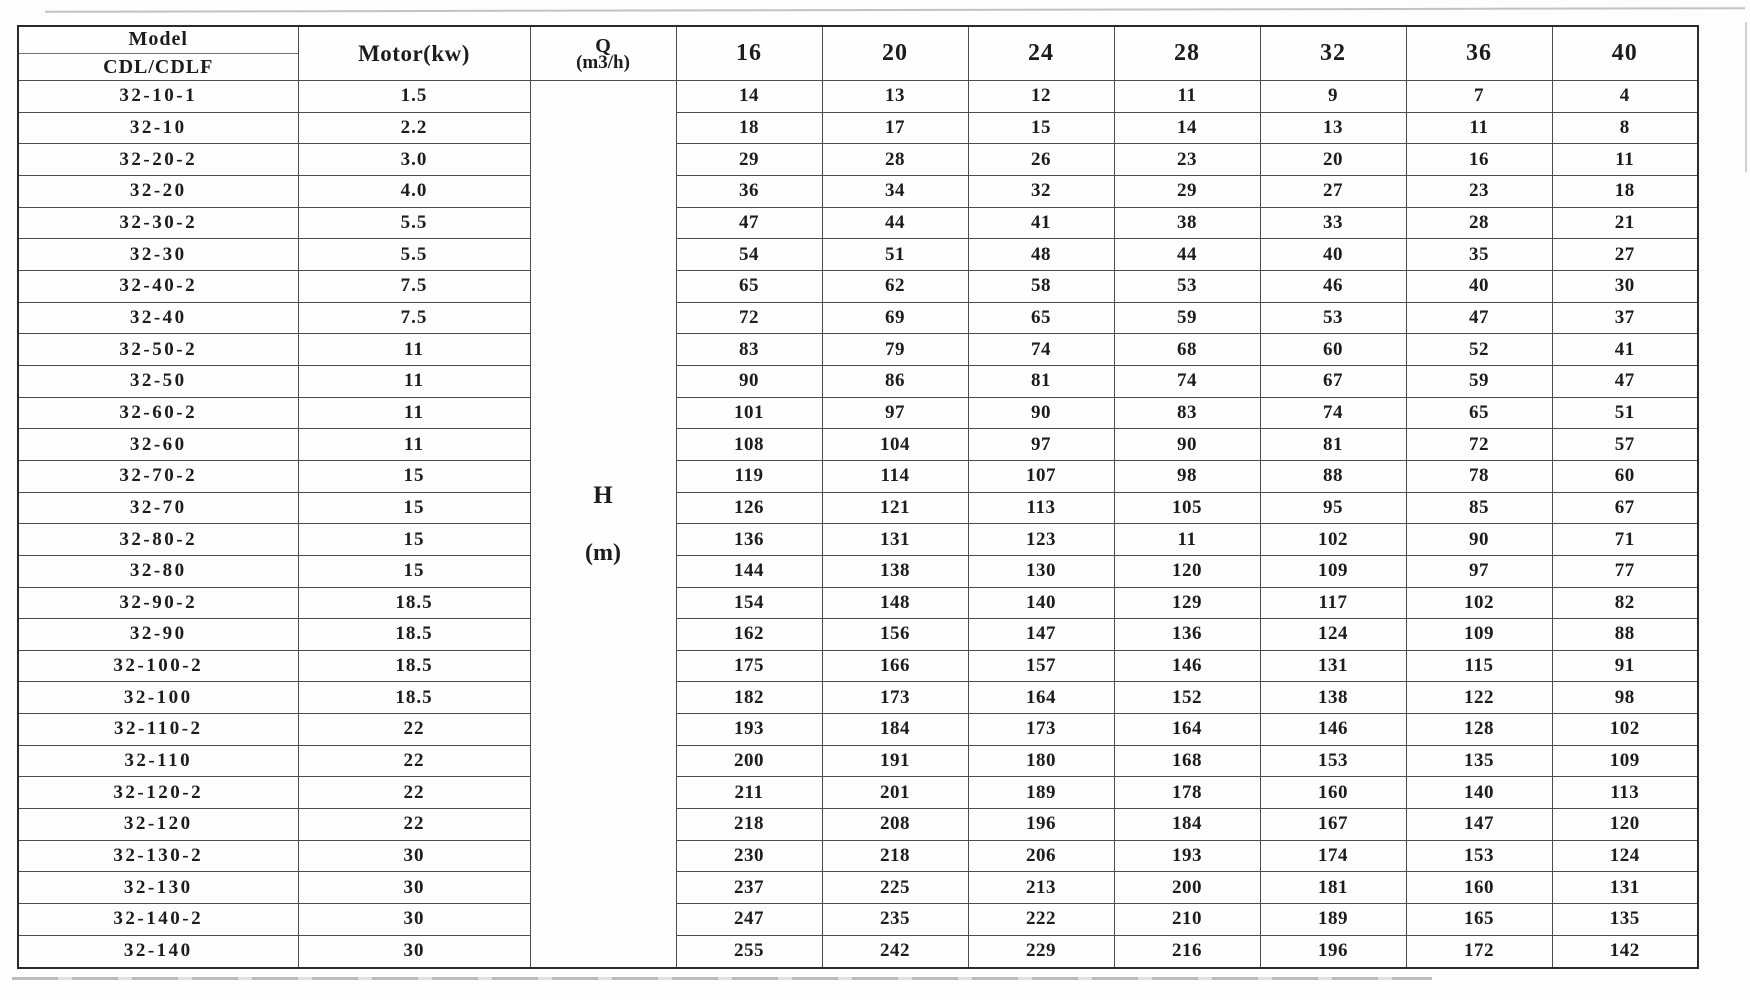  I want to click on table-row: 32-40-2 7.5 65 62 58 53 46 40 30, so click(858, 286).